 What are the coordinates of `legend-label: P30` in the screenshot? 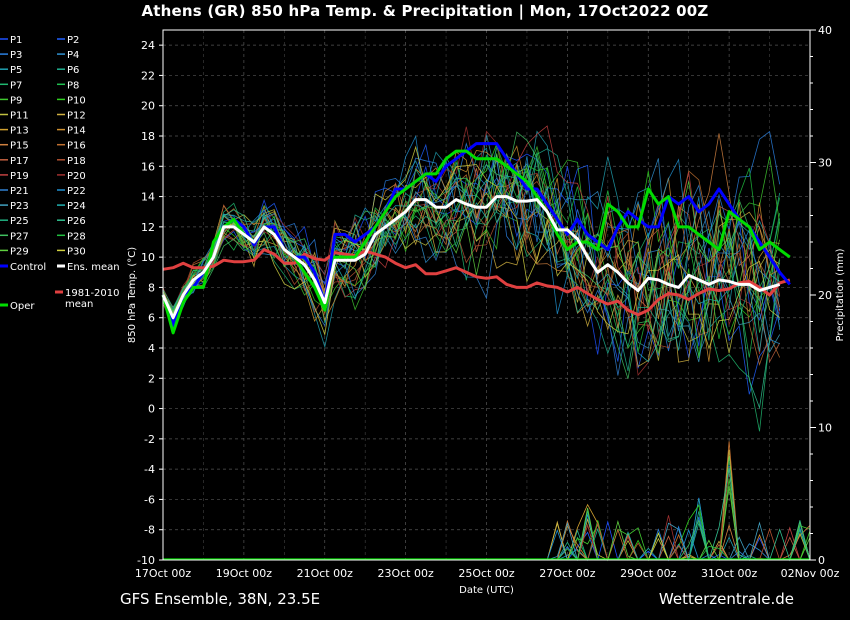 It's located at (76, 251).